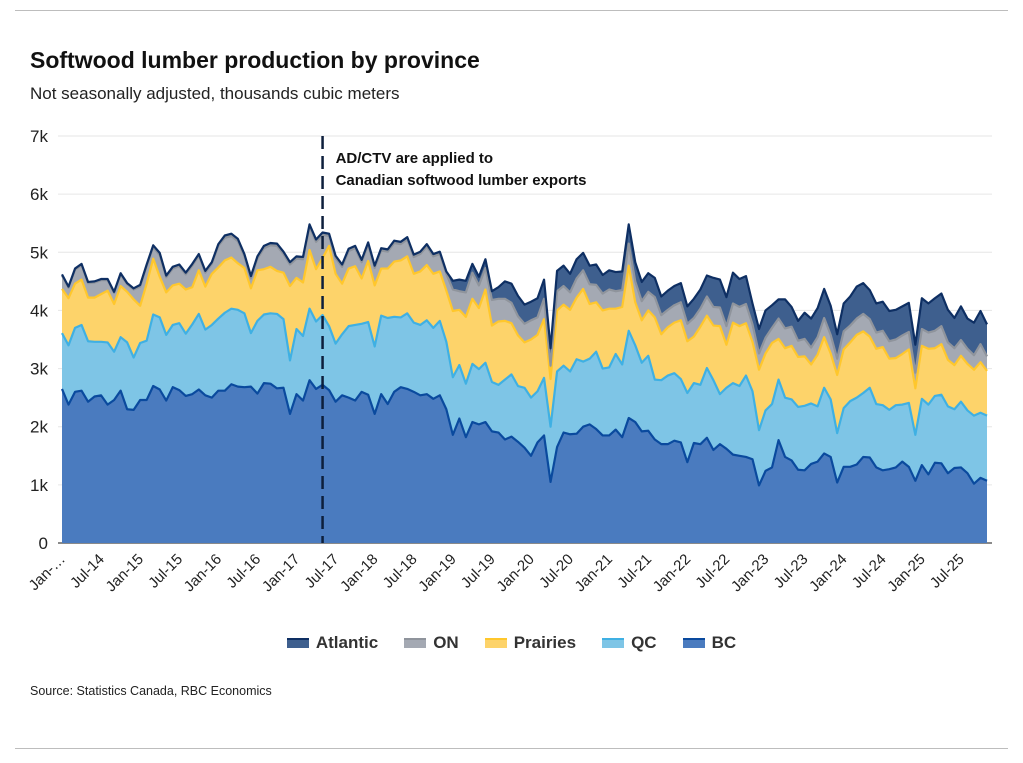 The height and width of the screenshot is (763, 1023). Describe the element at coordinates (437, 573) in the screenshot. I see `x-tick-label: Jan-19` at that location.